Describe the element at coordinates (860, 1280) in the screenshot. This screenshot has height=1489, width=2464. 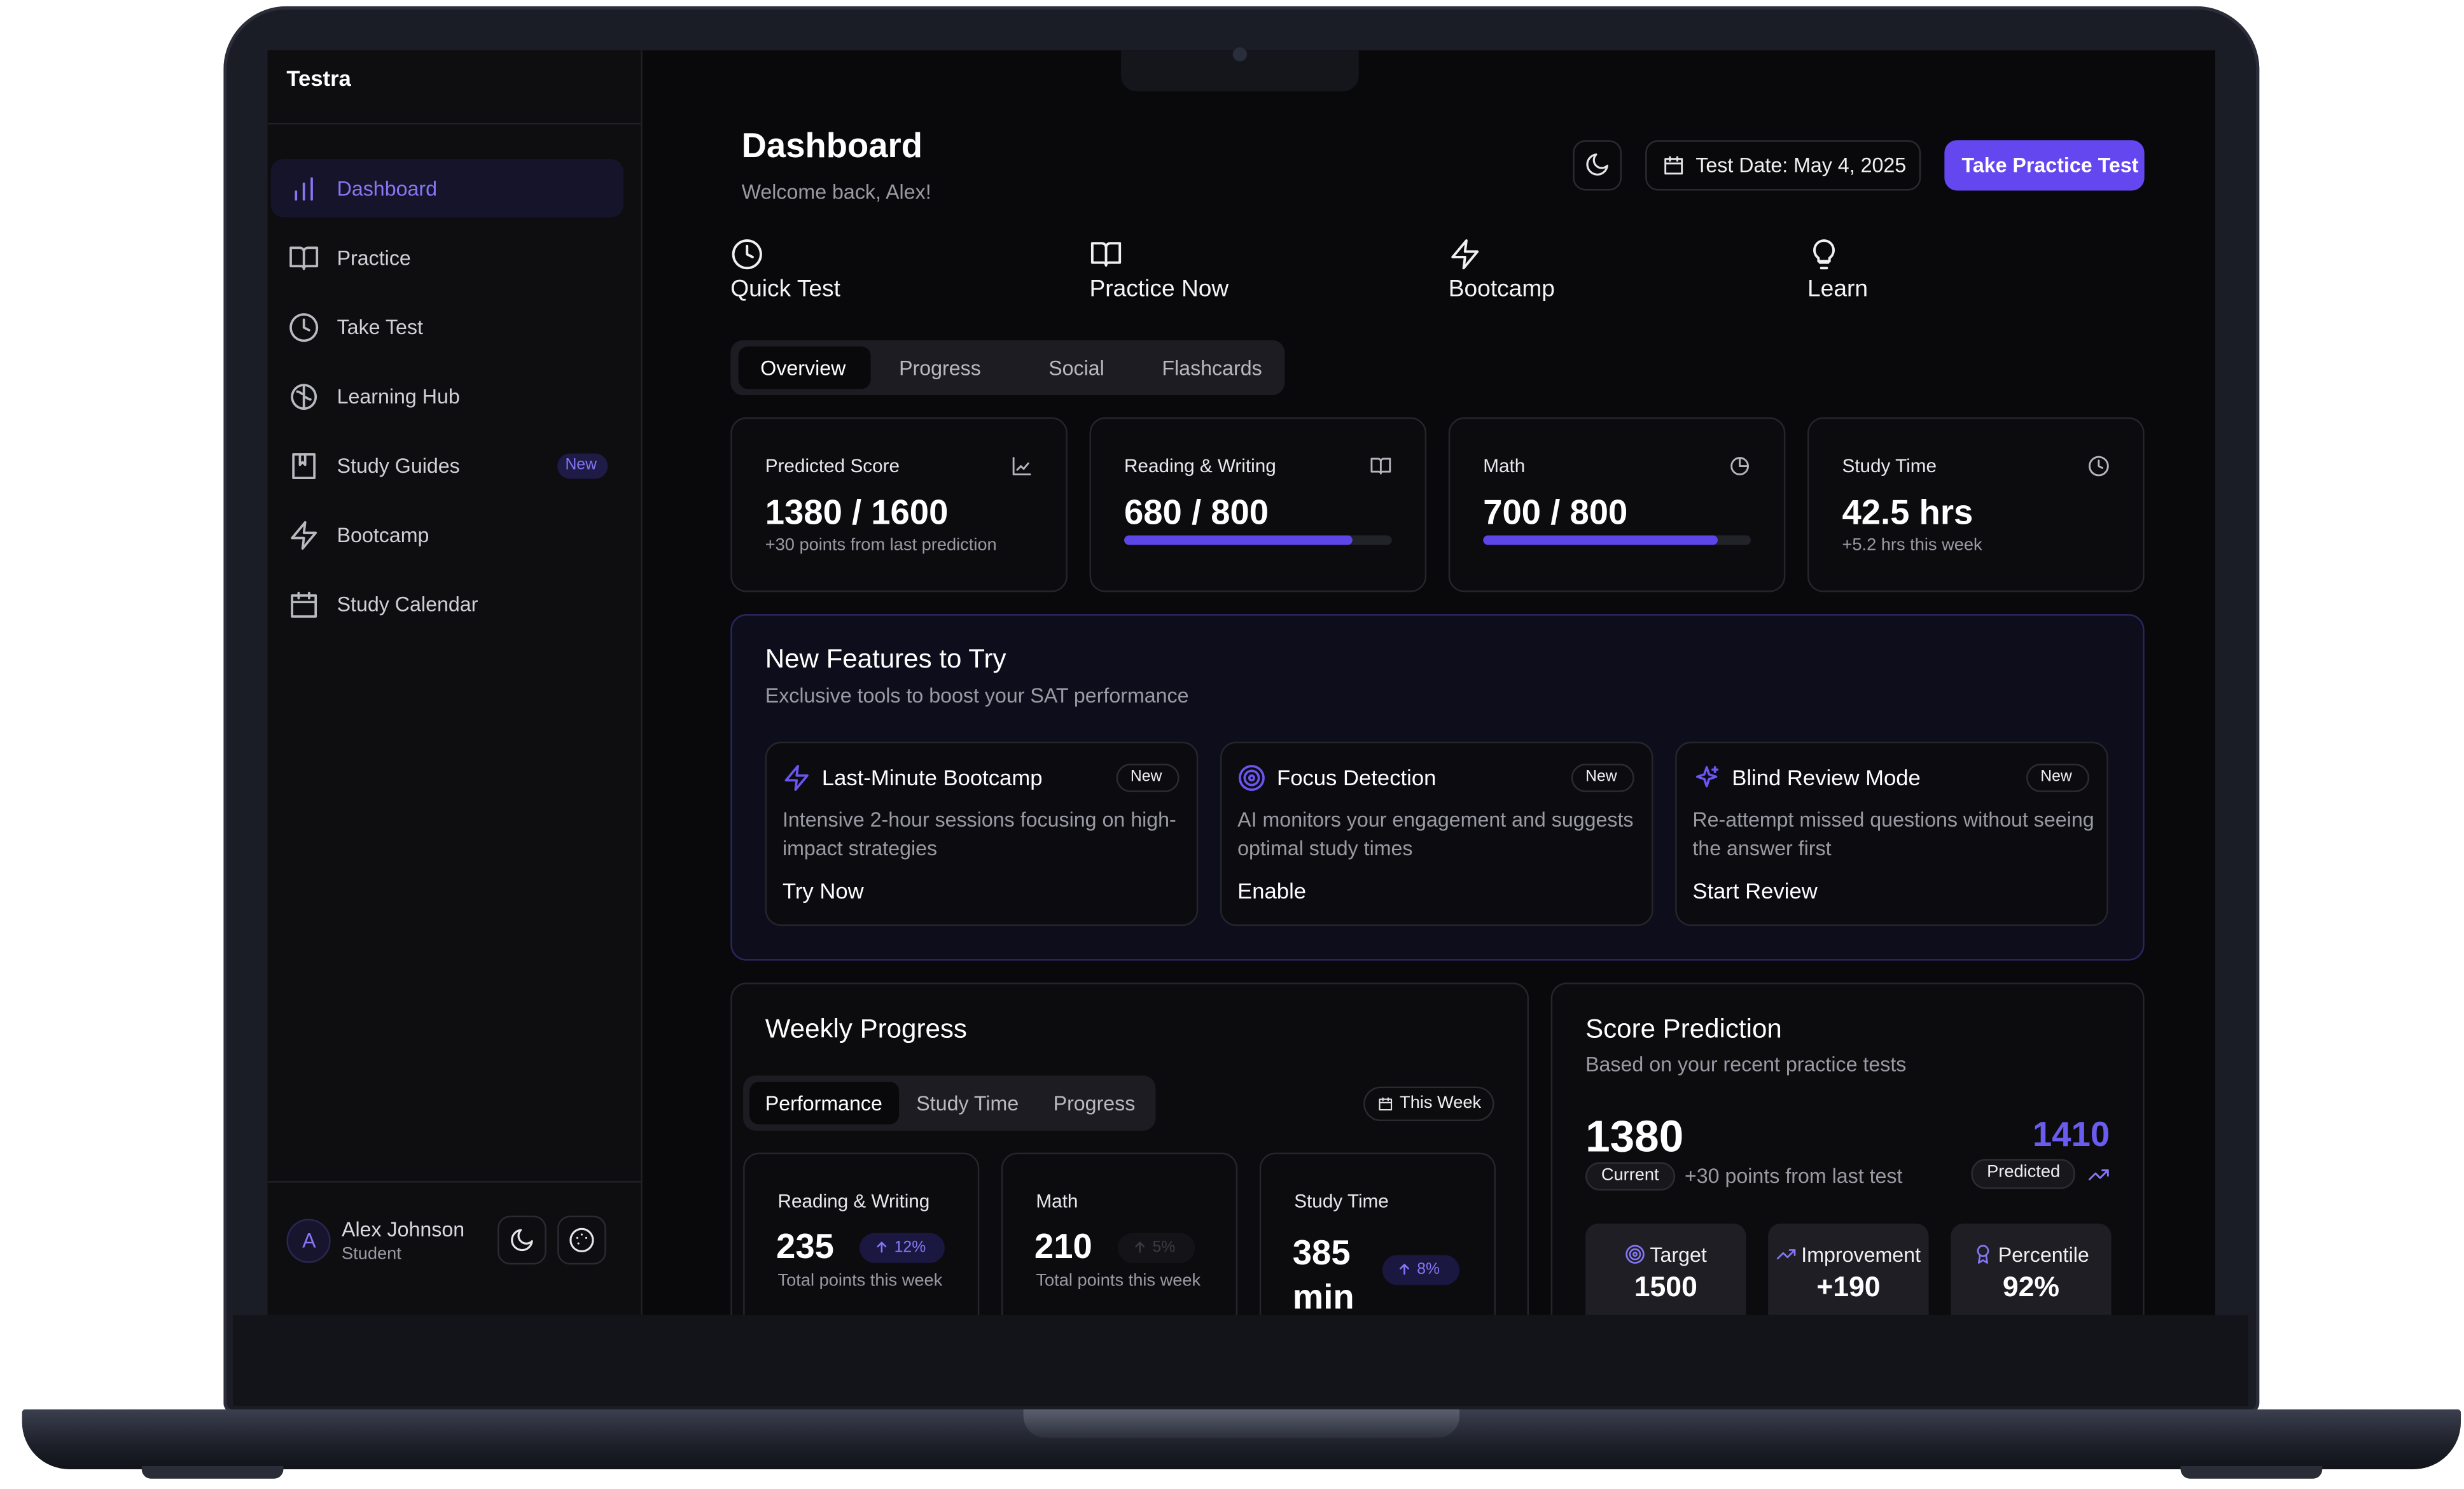
I see `weekly-card-note: Total points this week` at that location.